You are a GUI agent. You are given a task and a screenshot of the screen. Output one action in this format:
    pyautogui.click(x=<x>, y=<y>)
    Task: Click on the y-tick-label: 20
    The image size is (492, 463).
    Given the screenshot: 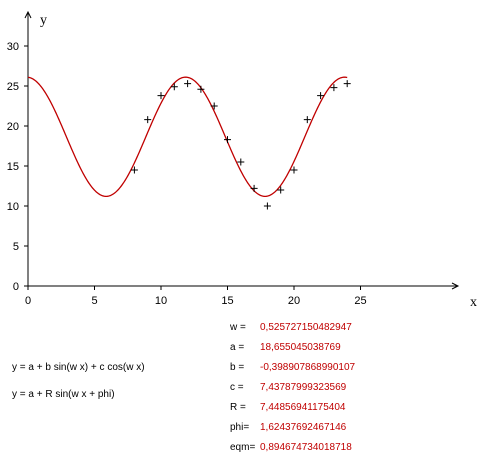 What is the action you would take?
    pyautogui.click(x=13, y=127)
    